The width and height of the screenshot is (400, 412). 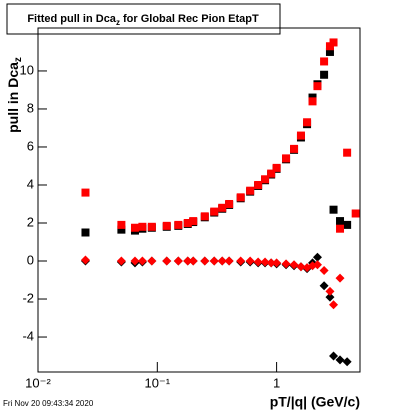 What do you see at coordinates (71, 19) in the screenshot?
I see `title-main: Fitted pull in Dca` at bounding box center [71, 19].